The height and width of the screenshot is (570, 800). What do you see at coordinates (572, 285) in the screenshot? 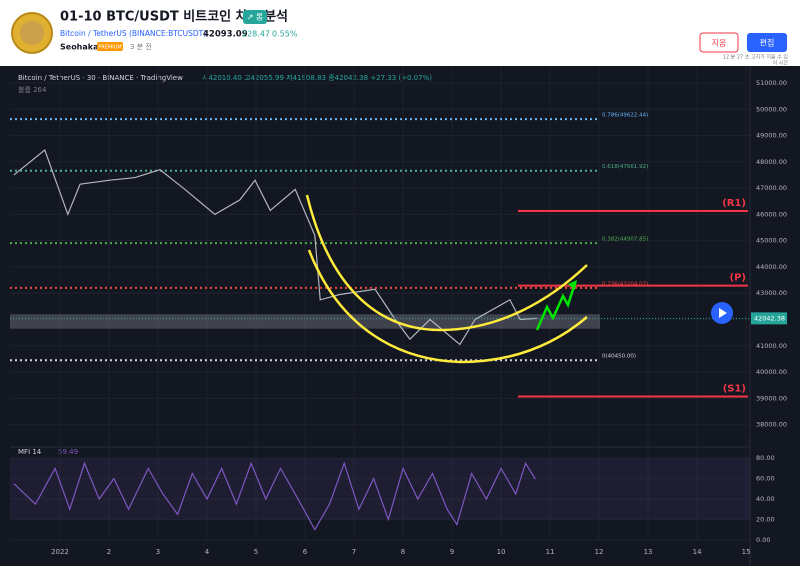
I see `arrow-head` at bounding box center [572, 285].